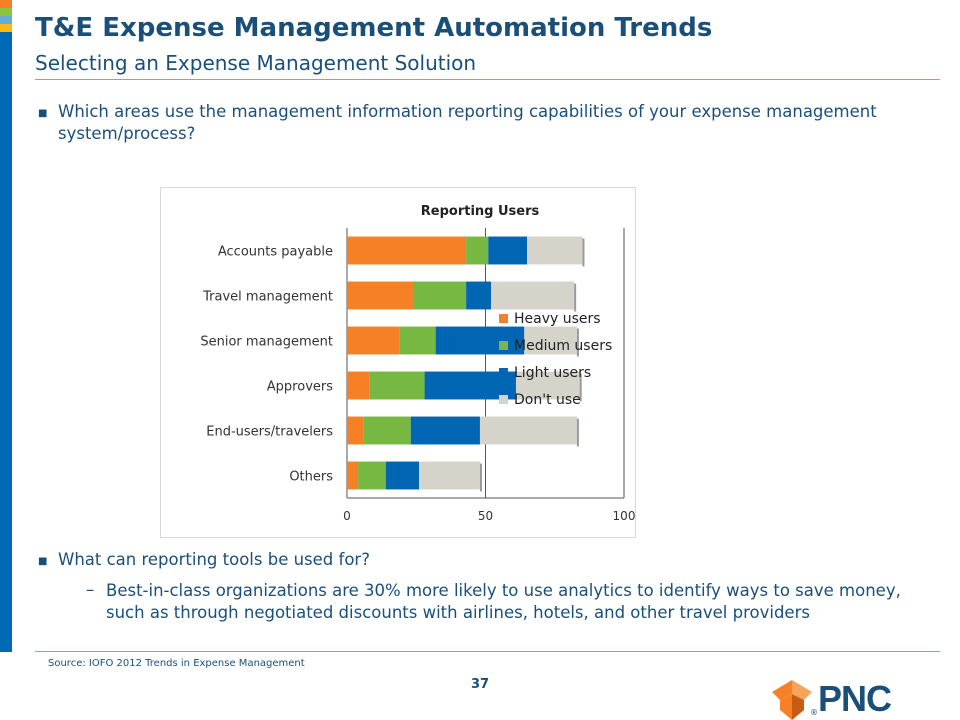  Describe the element at coordinates (6, 28) in the screenshot. I see `edge-accent-yellow` at that location.